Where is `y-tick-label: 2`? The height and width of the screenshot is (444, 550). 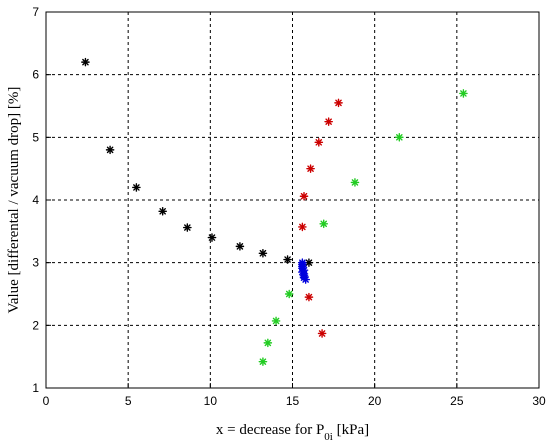
y-tick-label: 2 is located at coordinates (35, 325).